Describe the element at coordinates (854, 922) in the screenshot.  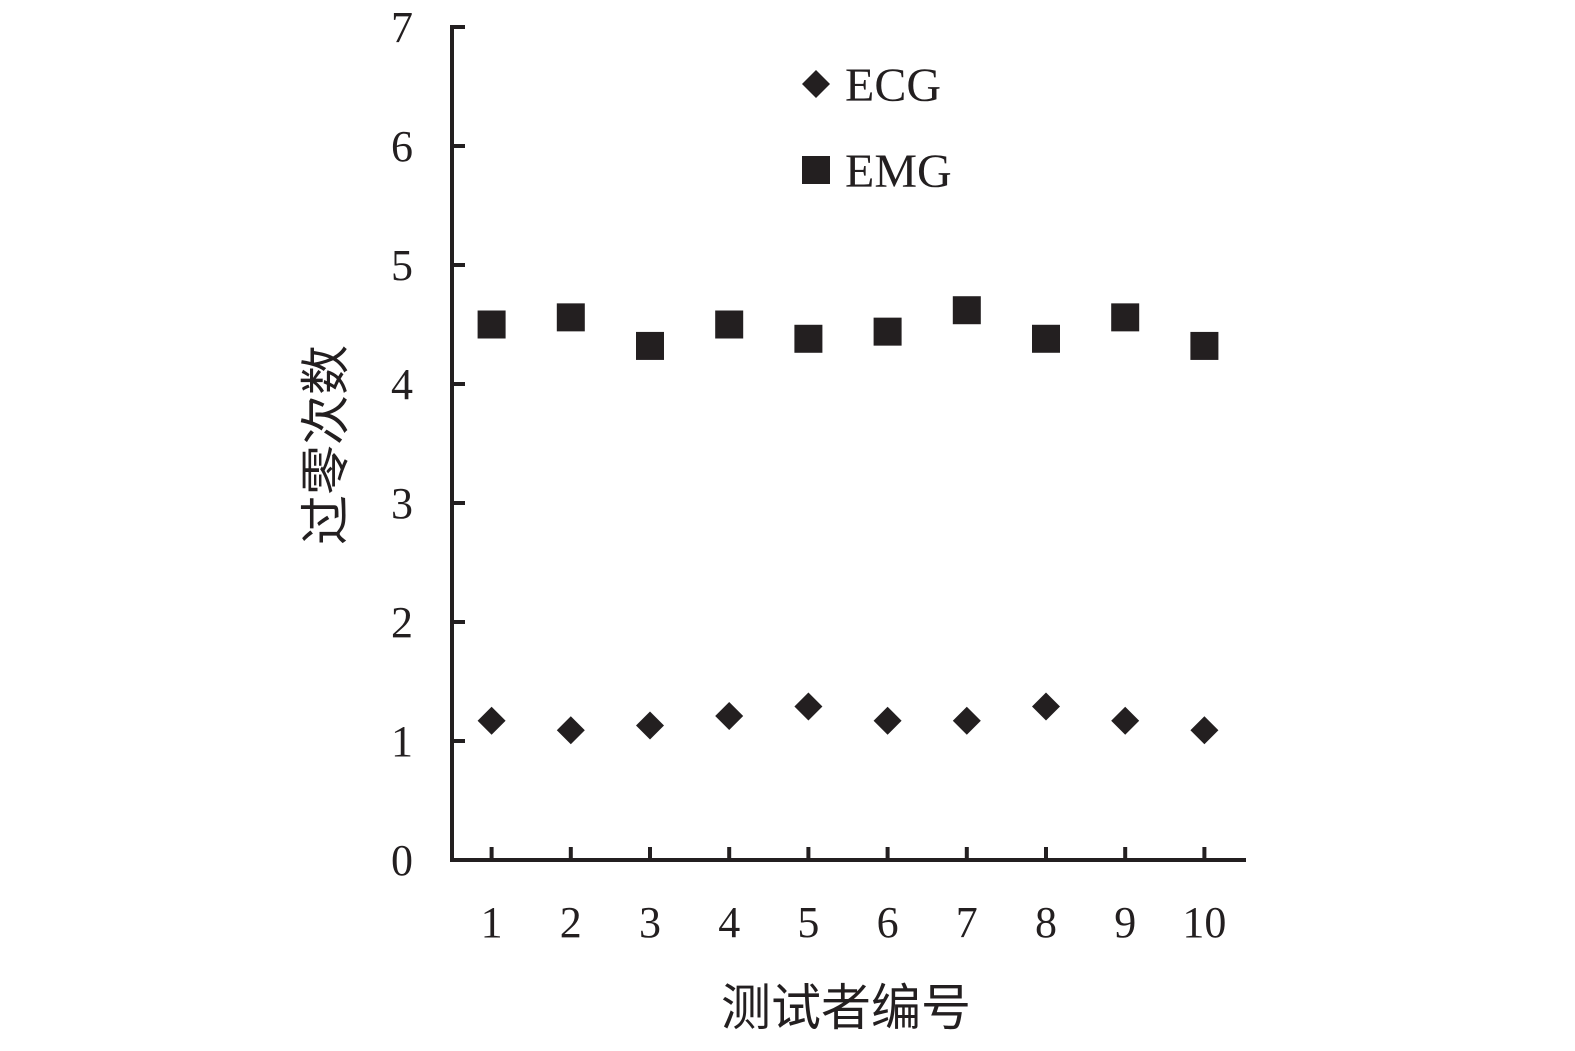
I see `x-axis-tick-labels: 1 2 3 4 5 6 7 8 9 10` at that location.